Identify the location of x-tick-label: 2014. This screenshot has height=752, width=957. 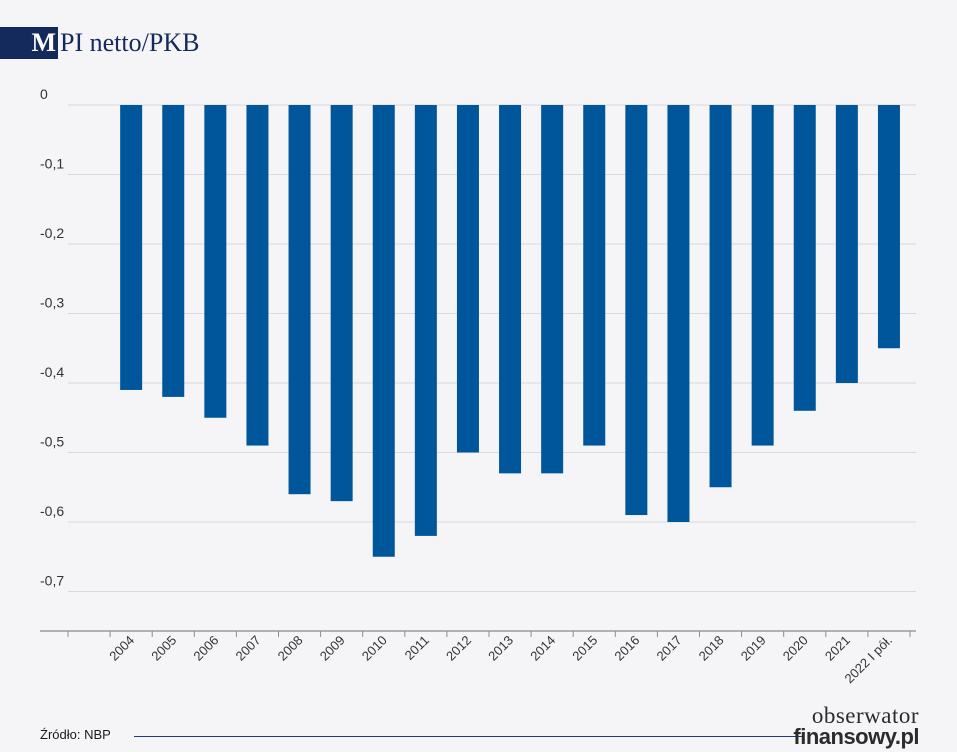
(542, 648).